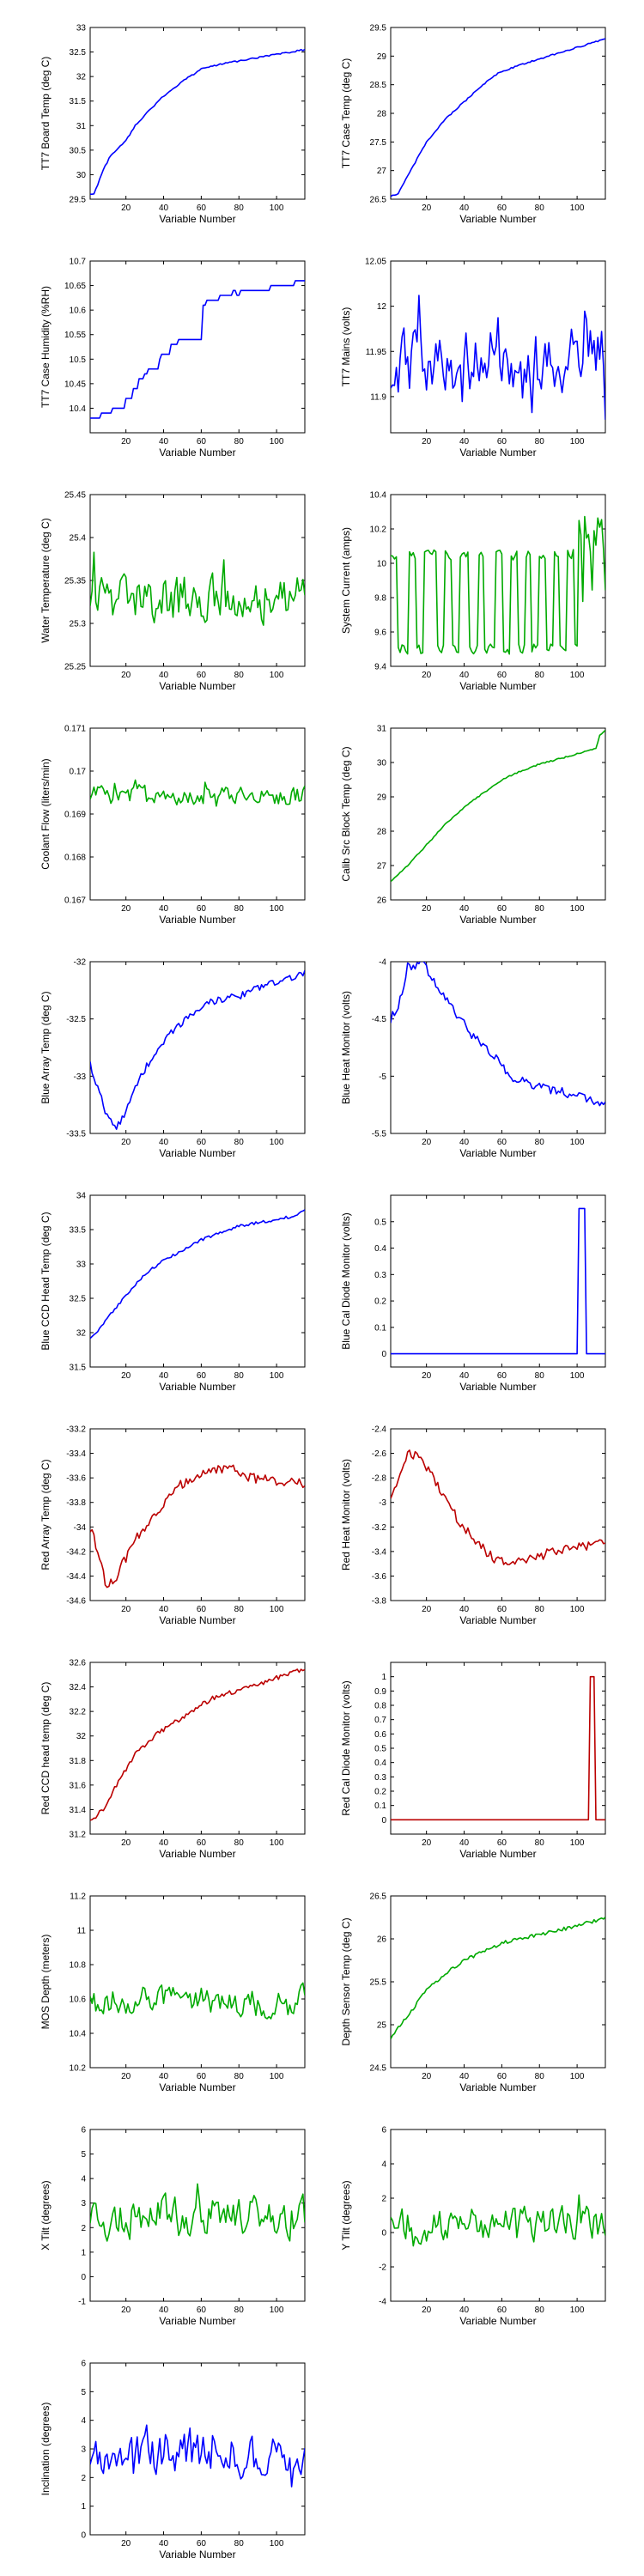 The height and width of the screenshot is (2576, 644). I want to click on y-tick-label: -33.8, so click(76, 1503).